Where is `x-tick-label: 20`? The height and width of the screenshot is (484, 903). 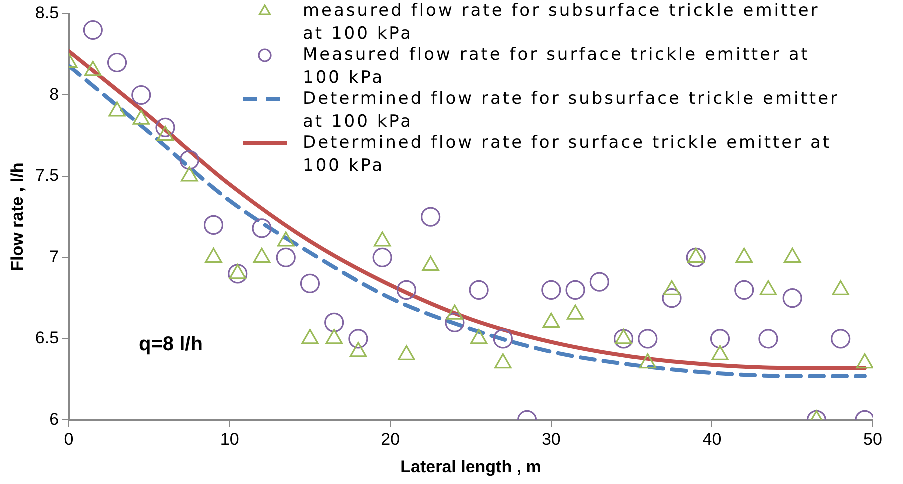
x-tick-label: 20 is located at coordinates (390, 440).